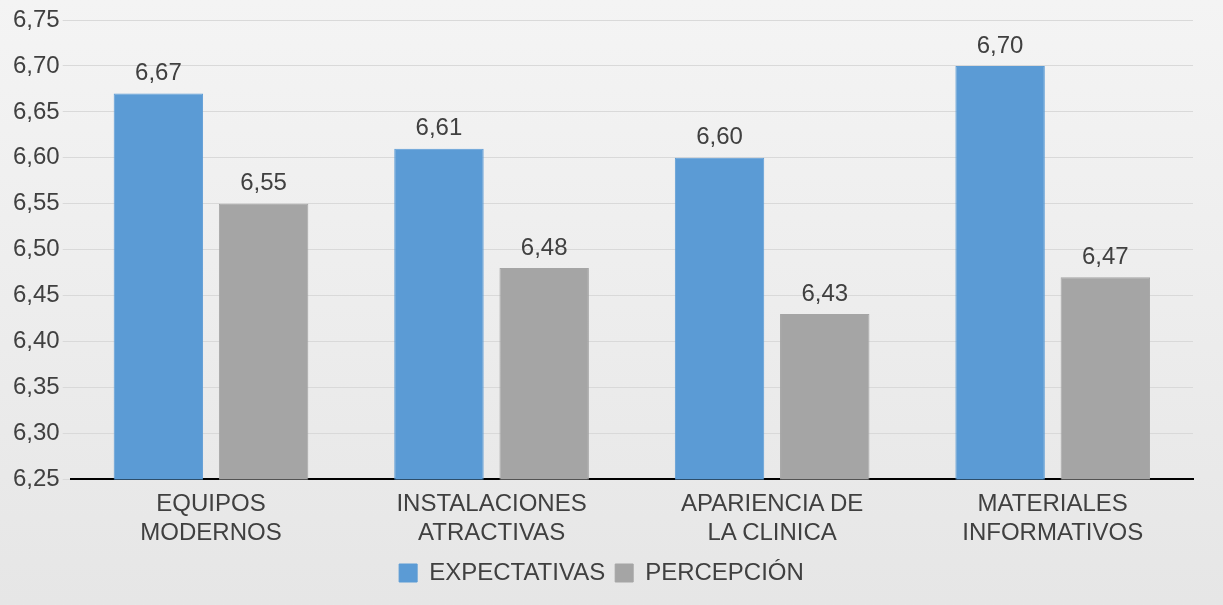 The width and height of the screenshot is (1223, 605). What do you see at coordinates (724, 571) in the screenshot?
I see `legend-label: PERCEPCIÓN` at bounding box center [724, 571].